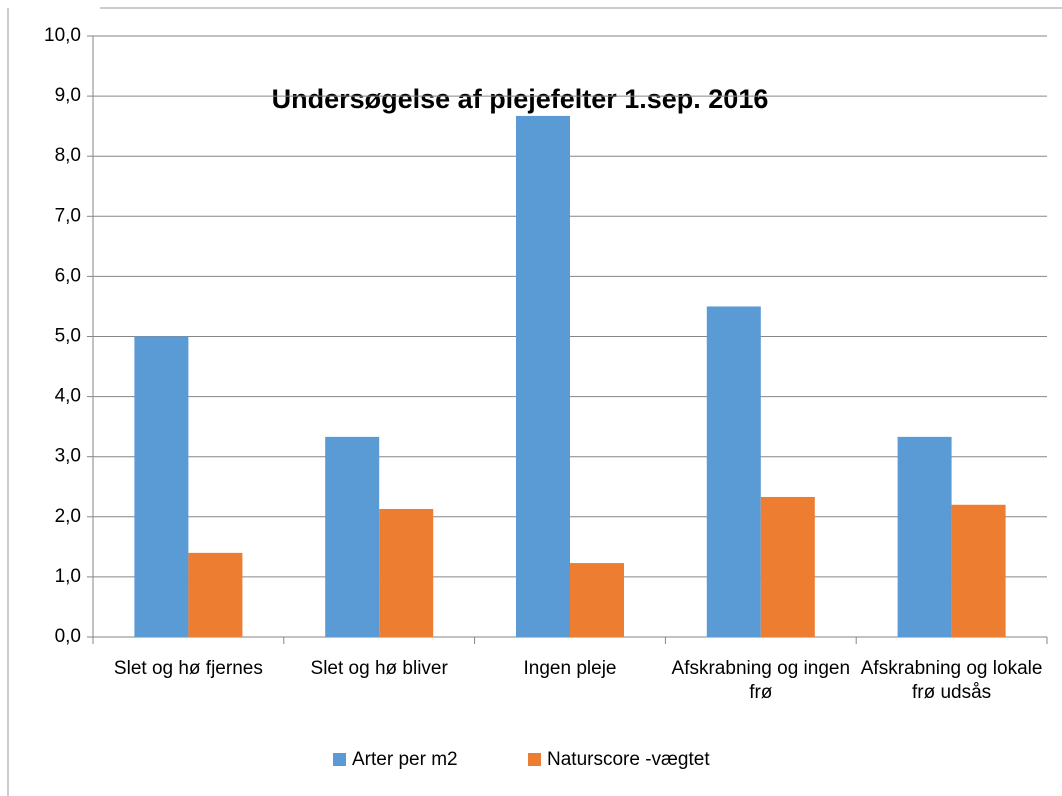 The height and width of the screenshot is (796, 1062). Describe the element at coordinates (68, 576) in the screenshot. I see `y-tick-label: 1,0` at that location.